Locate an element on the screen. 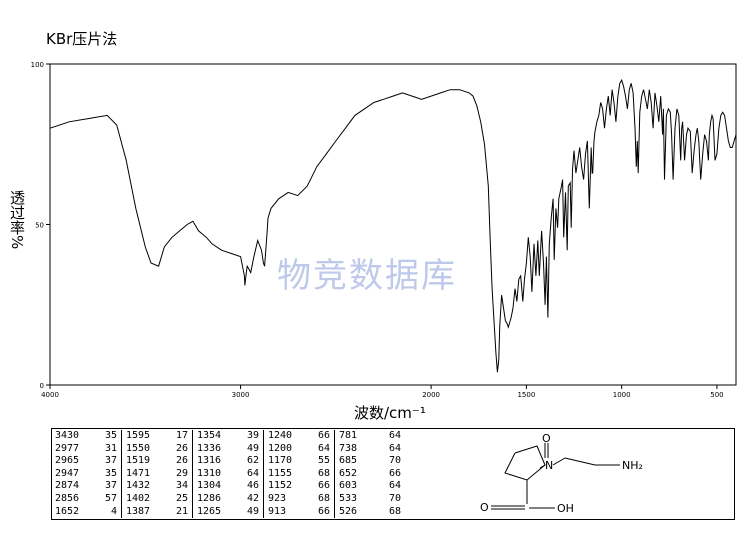  peak-entry: 1152 66 is located at coordinates (299, 486).